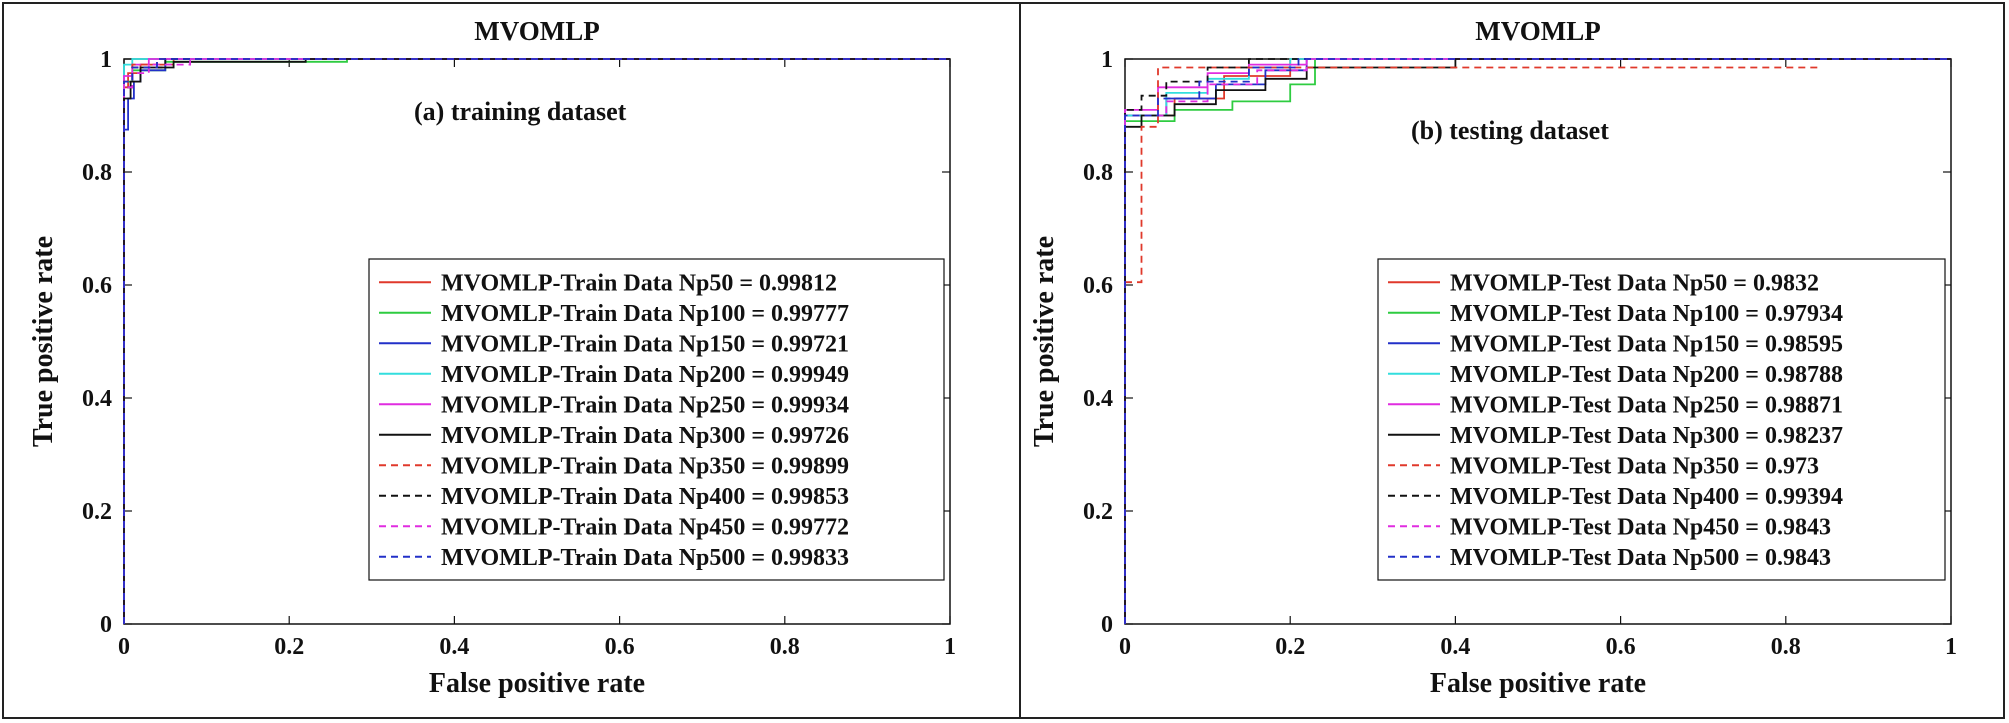 This screenshot has width=2009, height=723. Describe the element at coordinates (645, 314) in the screenshot. I see `legend-entry: MVOMLP-Train Data Np100 = 0.99777` at that location.